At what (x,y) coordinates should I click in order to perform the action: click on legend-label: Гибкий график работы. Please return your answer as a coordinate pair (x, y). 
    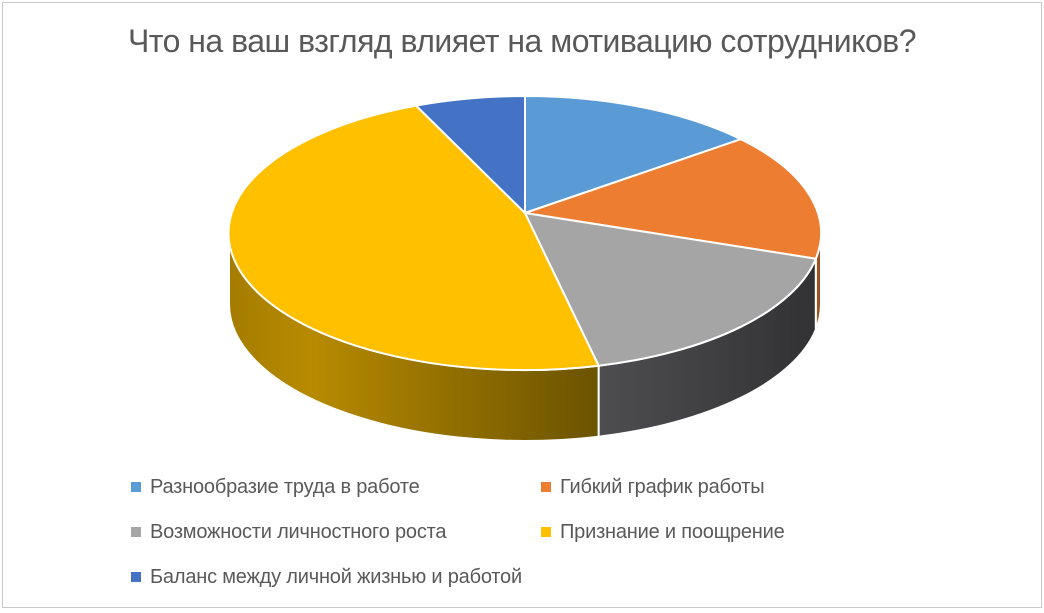
    Looking at the image, I should click on (662, 487).